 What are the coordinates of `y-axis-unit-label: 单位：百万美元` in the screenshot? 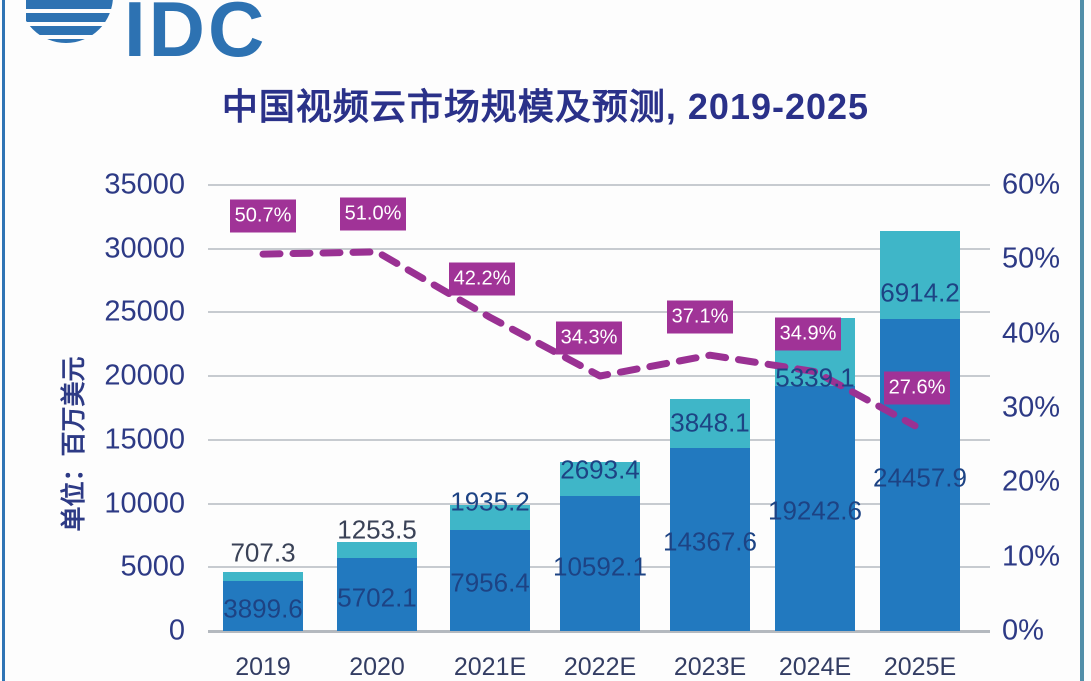 It's located at (74, 444).